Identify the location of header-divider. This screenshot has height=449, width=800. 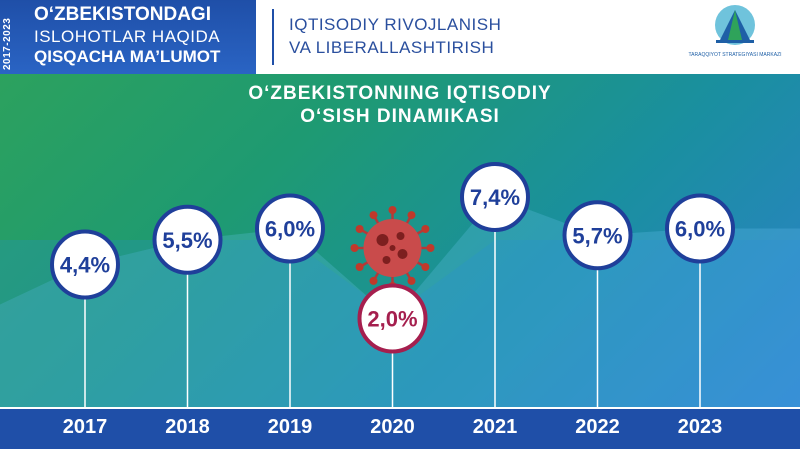
(273, 37).